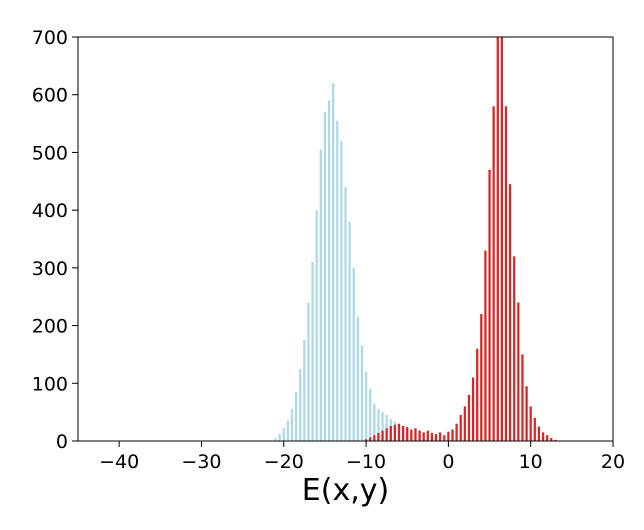  Describe the element at coordinates (50, 327) in the screenshot. I see `y-tick-label: 200` at that location.